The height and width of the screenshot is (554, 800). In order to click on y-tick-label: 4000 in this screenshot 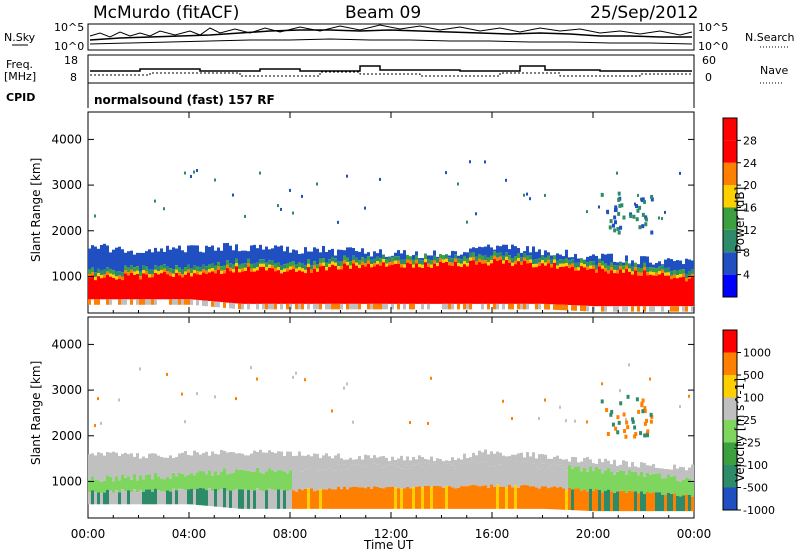, I will do `click(66, 139)`.